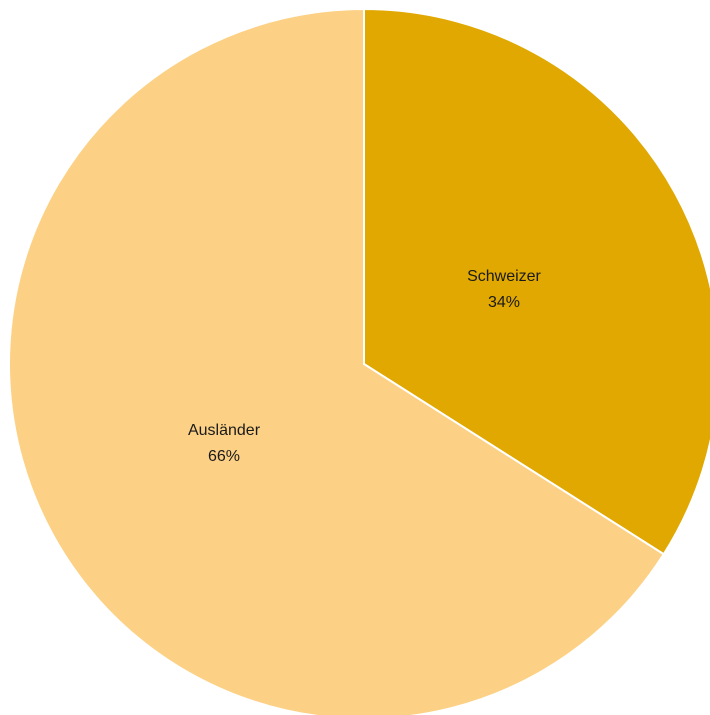 The width and height of the screenshot is (710, 715). Describe the element at coordinates (504, 302) in the screenshot. I see `slice-percent-label: 34%` at that location.